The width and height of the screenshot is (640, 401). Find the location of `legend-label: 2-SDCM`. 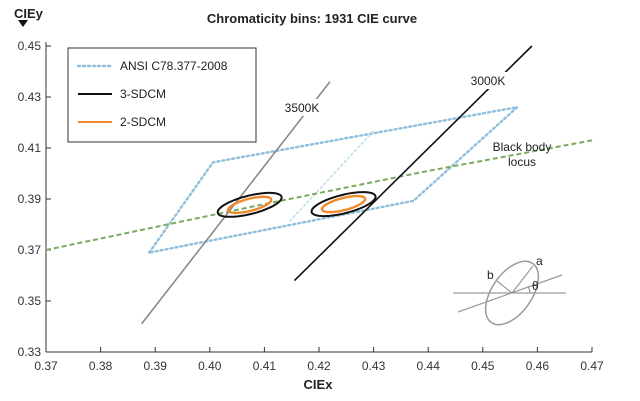

legend-label: 2-SDCM is located at coordinates (143, 122).